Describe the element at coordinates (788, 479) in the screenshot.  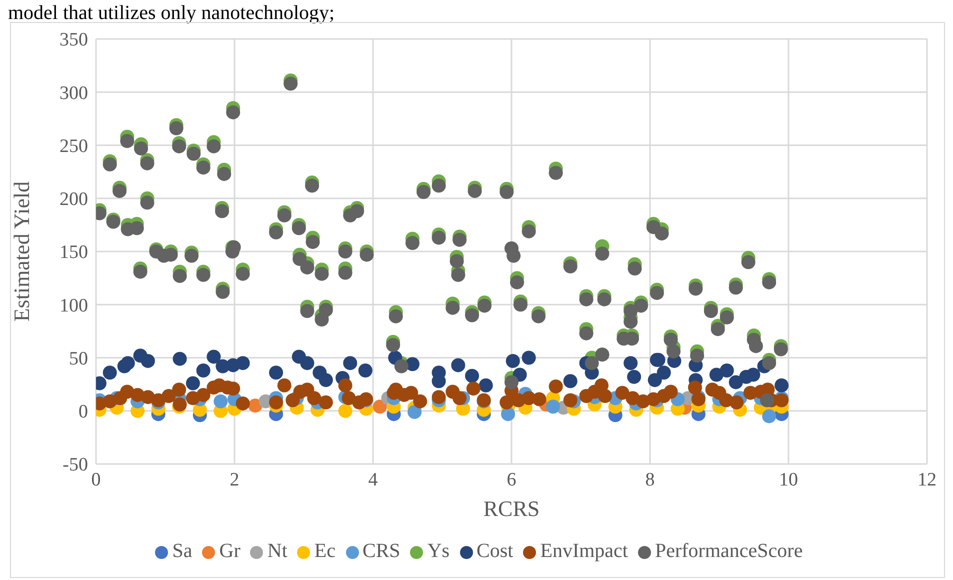
I see `x-tick-label: 10` at that location.